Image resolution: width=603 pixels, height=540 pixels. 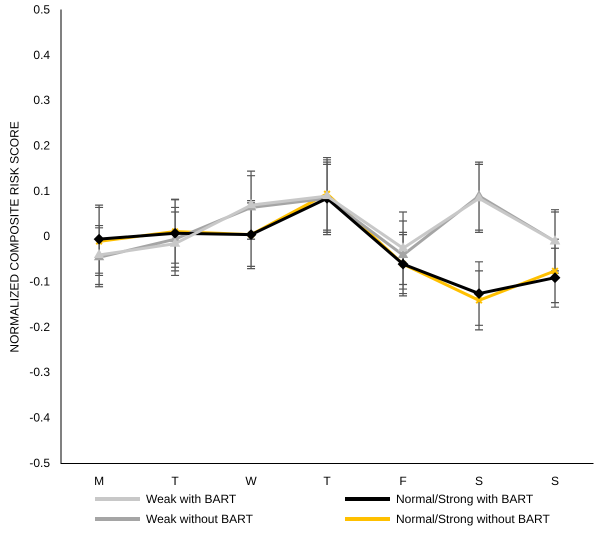 I want to click on legend-label: Weak with BART, so click(x=191, y=499).